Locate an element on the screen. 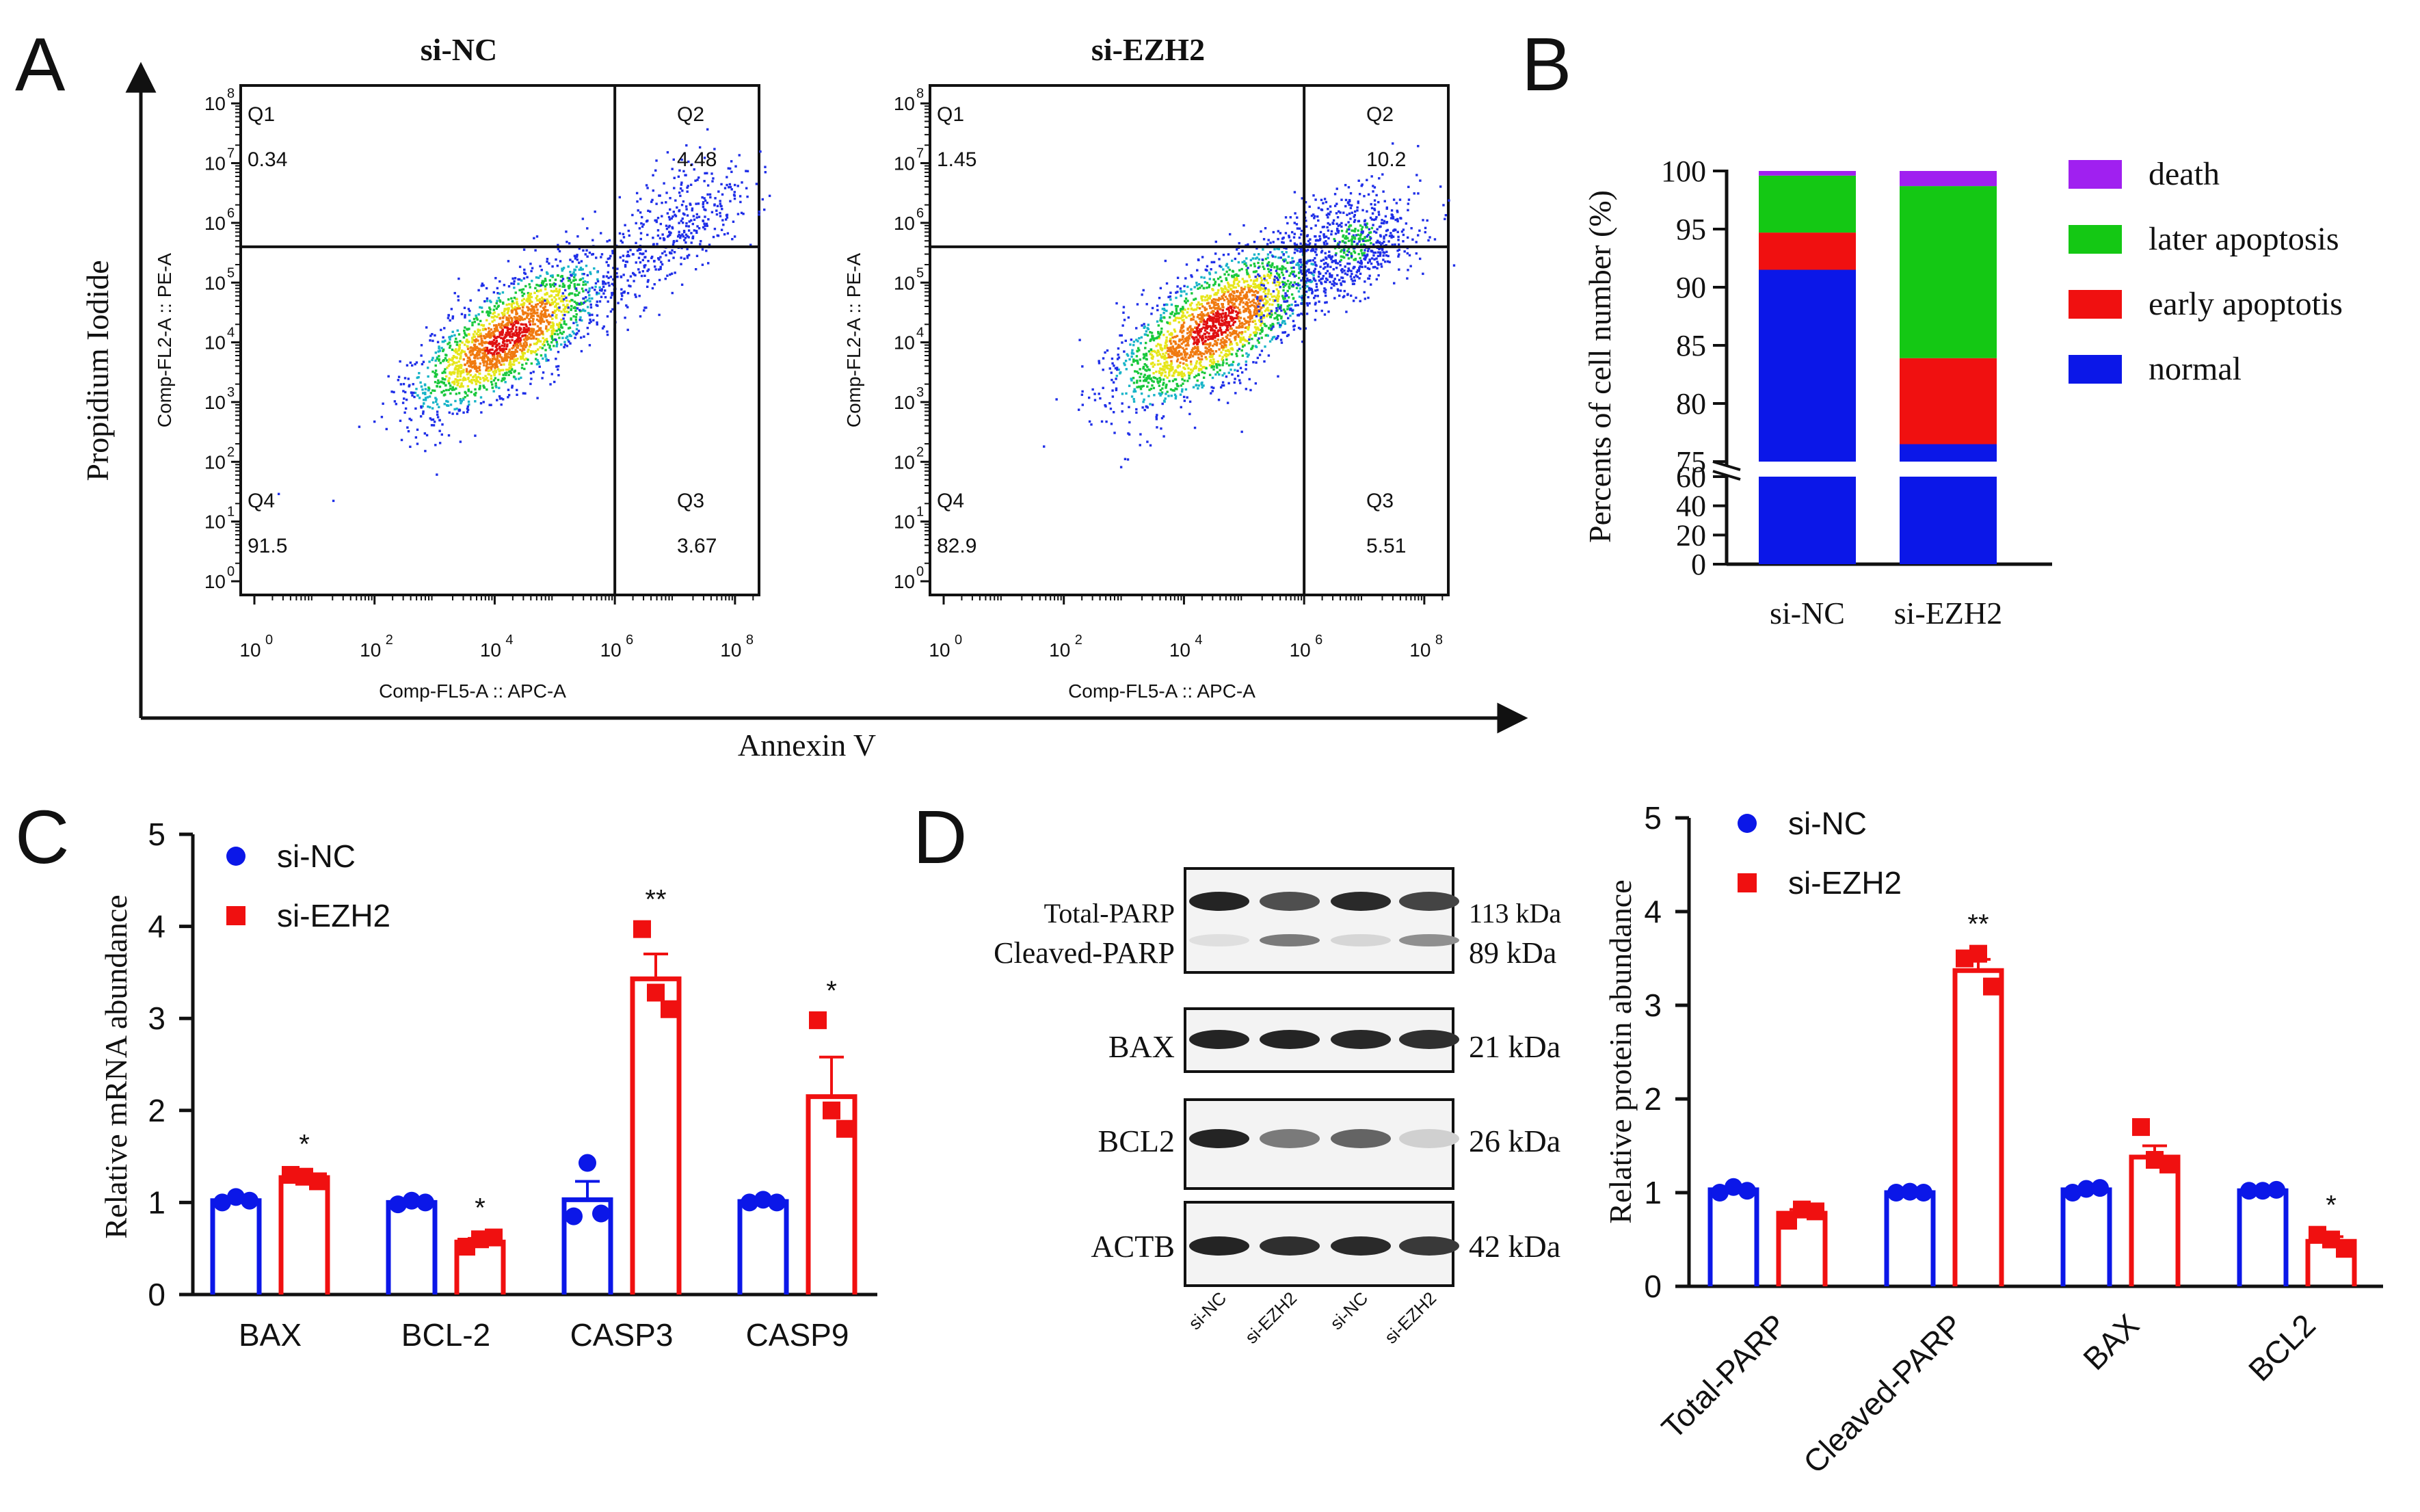  flow-xlabel: Comp-FL5-A :: APC-A is located at coordinates (472, 691).